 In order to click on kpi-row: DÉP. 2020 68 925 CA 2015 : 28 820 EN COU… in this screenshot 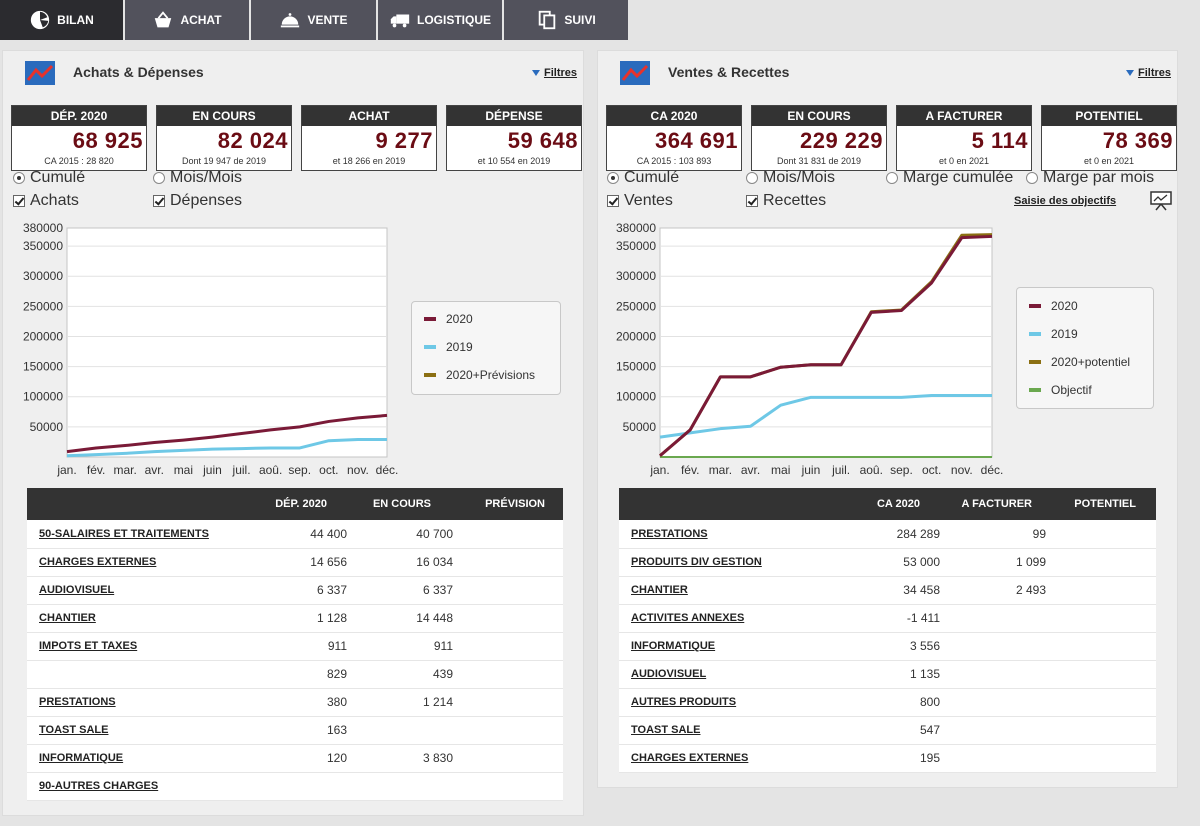, I will do `click(296, 138)`.